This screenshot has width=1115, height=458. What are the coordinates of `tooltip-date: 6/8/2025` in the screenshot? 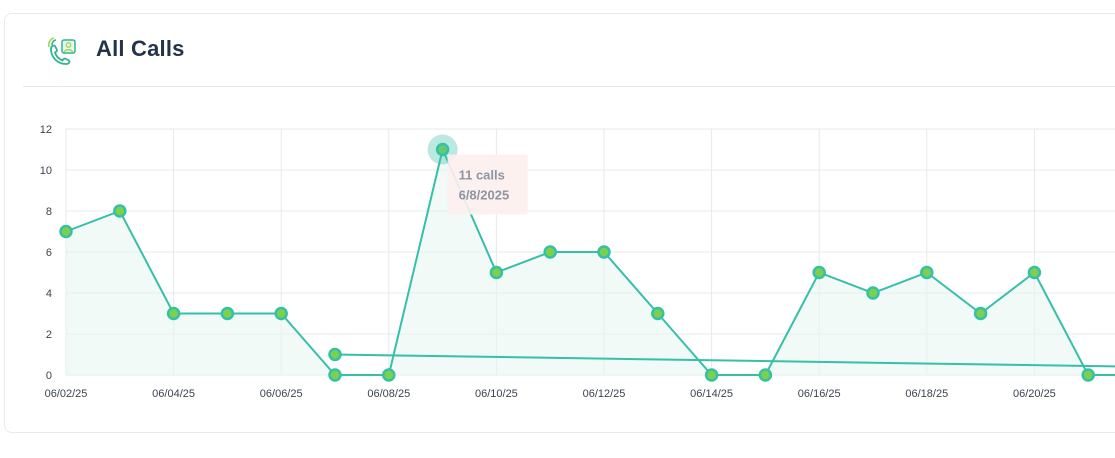 It's located at (484, 195).